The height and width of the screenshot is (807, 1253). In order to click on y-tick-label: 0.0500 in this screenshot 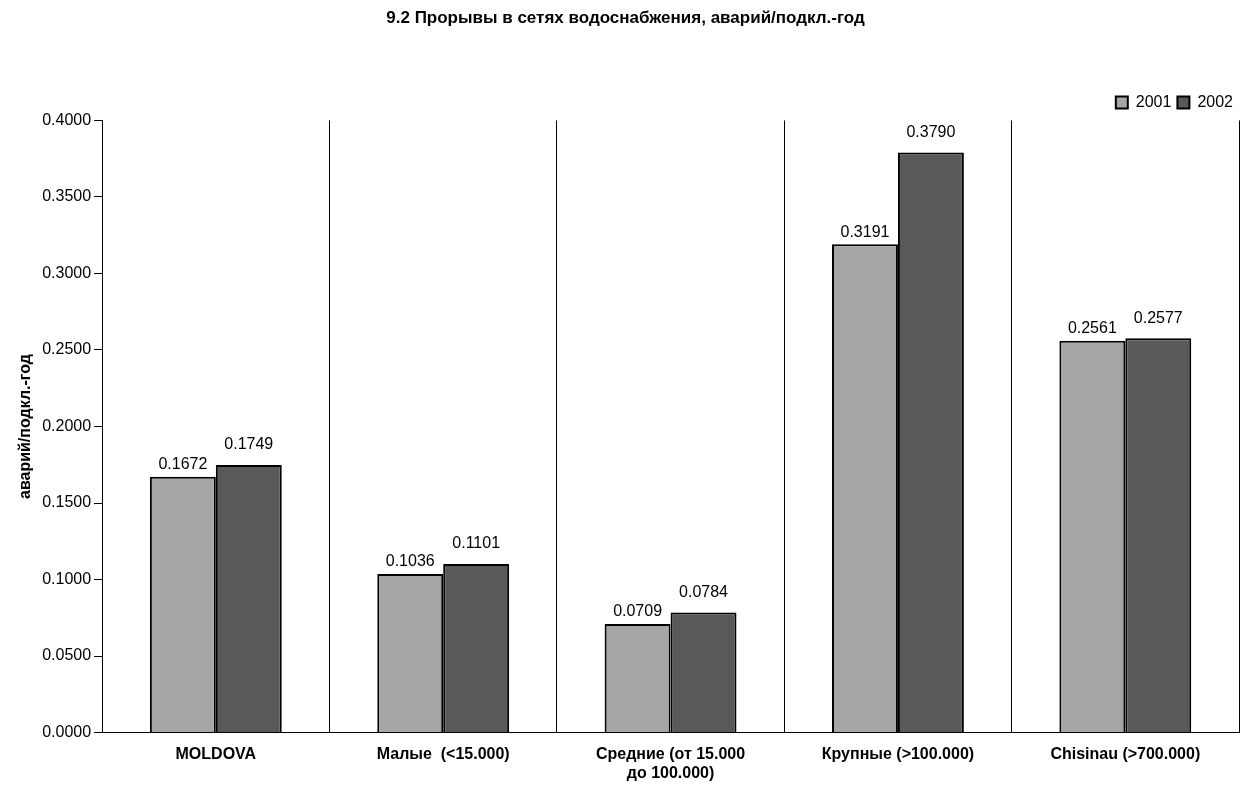, I will do `click(67, 655)`.